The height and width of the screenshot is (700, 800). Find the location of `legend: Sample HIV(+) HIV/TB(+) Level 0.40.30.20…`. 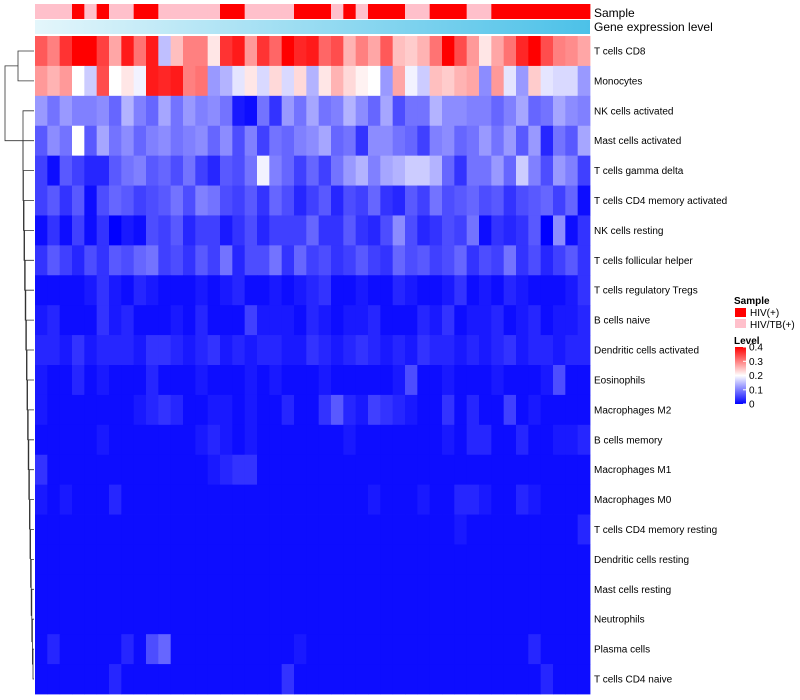

legend: Sample HIV(+) HIV/TB(+) Level 0.40.30.20… is located at coordinates (764, 353).